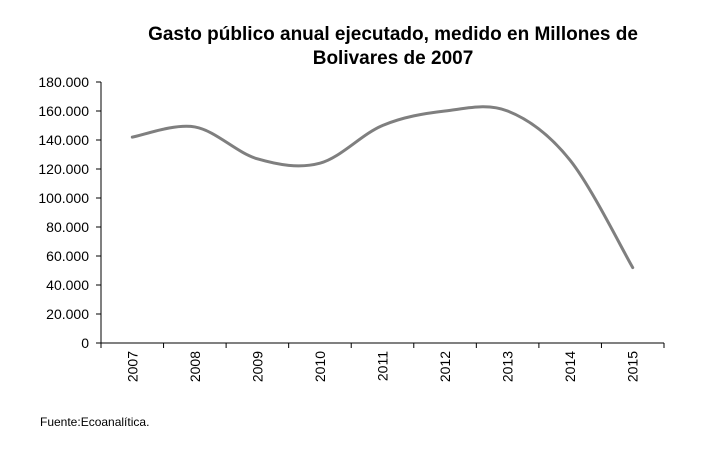 The width and height of the screenshot is (706, 456). What do you see at coordinates (633, 366) in the screenshot?
I see `x-tick-label: 2015` at bounding box center [633, 366].